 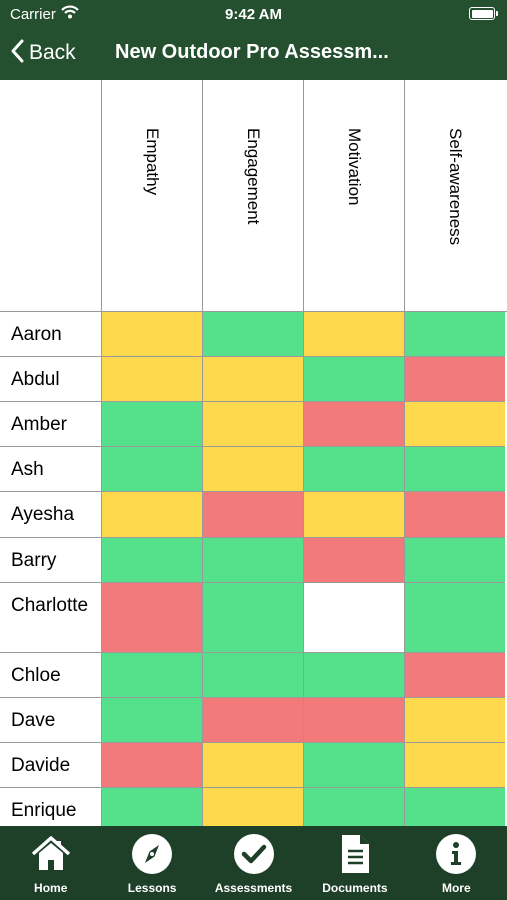 I want to click on column-header-4: Self-awareness, so click(x=454, y=196).